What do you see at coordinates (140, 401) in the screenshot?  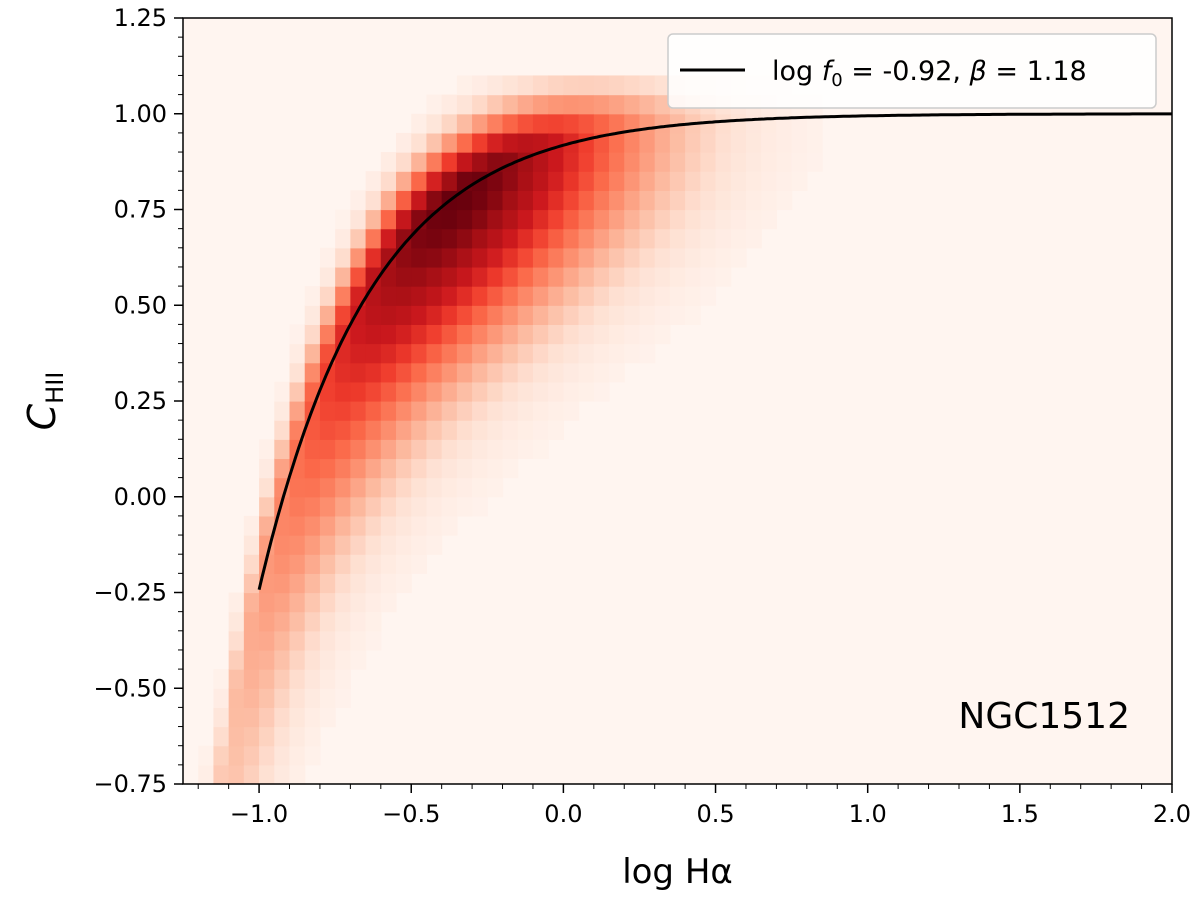 I see `y-tick-label: 0.25` at bounding box center [140, 401].